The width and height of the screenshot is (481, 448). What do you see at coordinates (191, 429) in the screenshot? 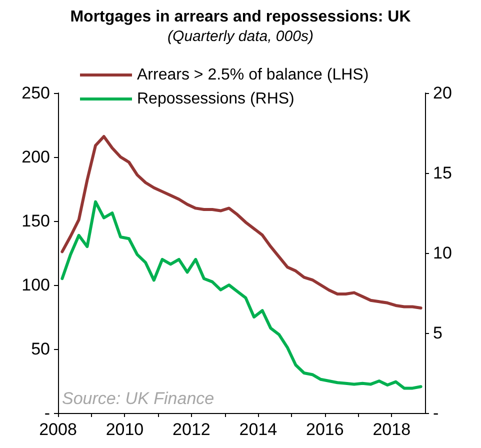
I see `x-tick-label: 2012` at bounding box center [191, 429].